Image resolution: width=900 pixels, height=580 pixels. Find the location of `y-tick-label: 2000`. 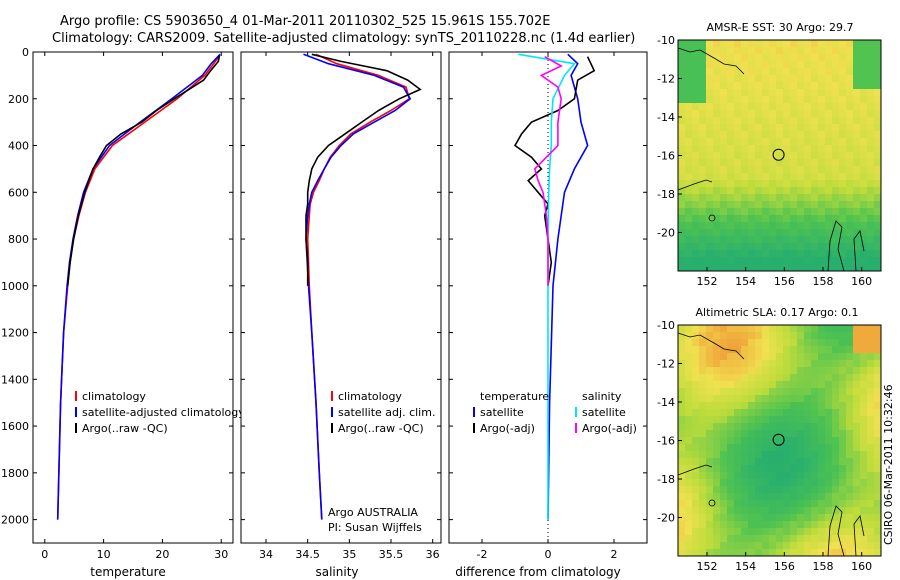

y-tick-label: 2000 is located at coordinates (15, 520).